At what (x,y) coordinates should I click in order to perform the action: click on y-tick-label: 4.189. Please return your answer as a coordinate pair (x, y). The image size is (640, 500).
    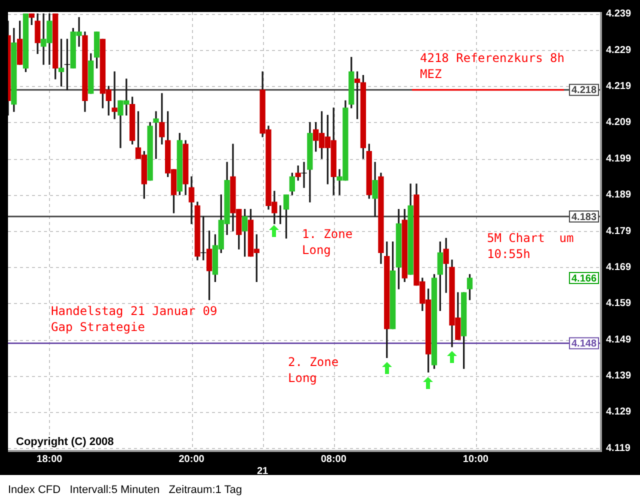
    Looking at the image, I should click on (619, 195).